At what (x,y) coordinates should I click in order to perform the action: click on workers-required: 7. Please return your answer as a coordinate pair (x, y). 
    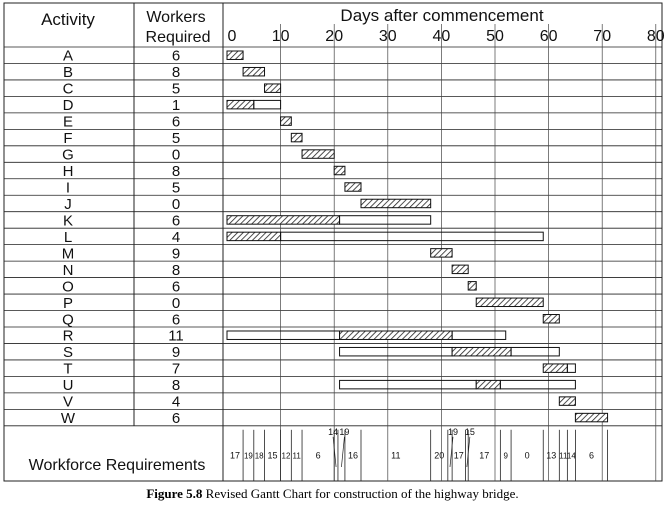
    Looking at the image, I should click on (176, 369).